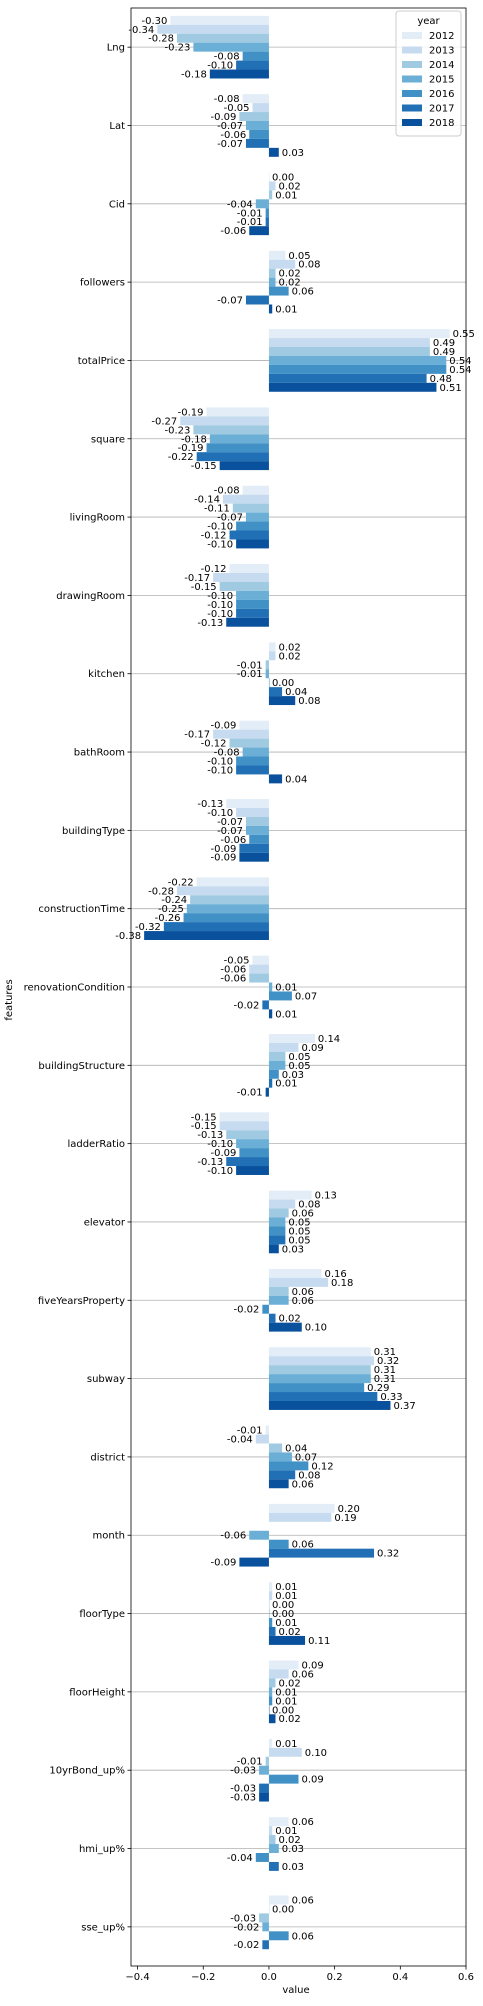 The height and width of the screenshot is (2006, 483). I want to click on data-label-subway-2017: 0.33, so click(391, 1397).